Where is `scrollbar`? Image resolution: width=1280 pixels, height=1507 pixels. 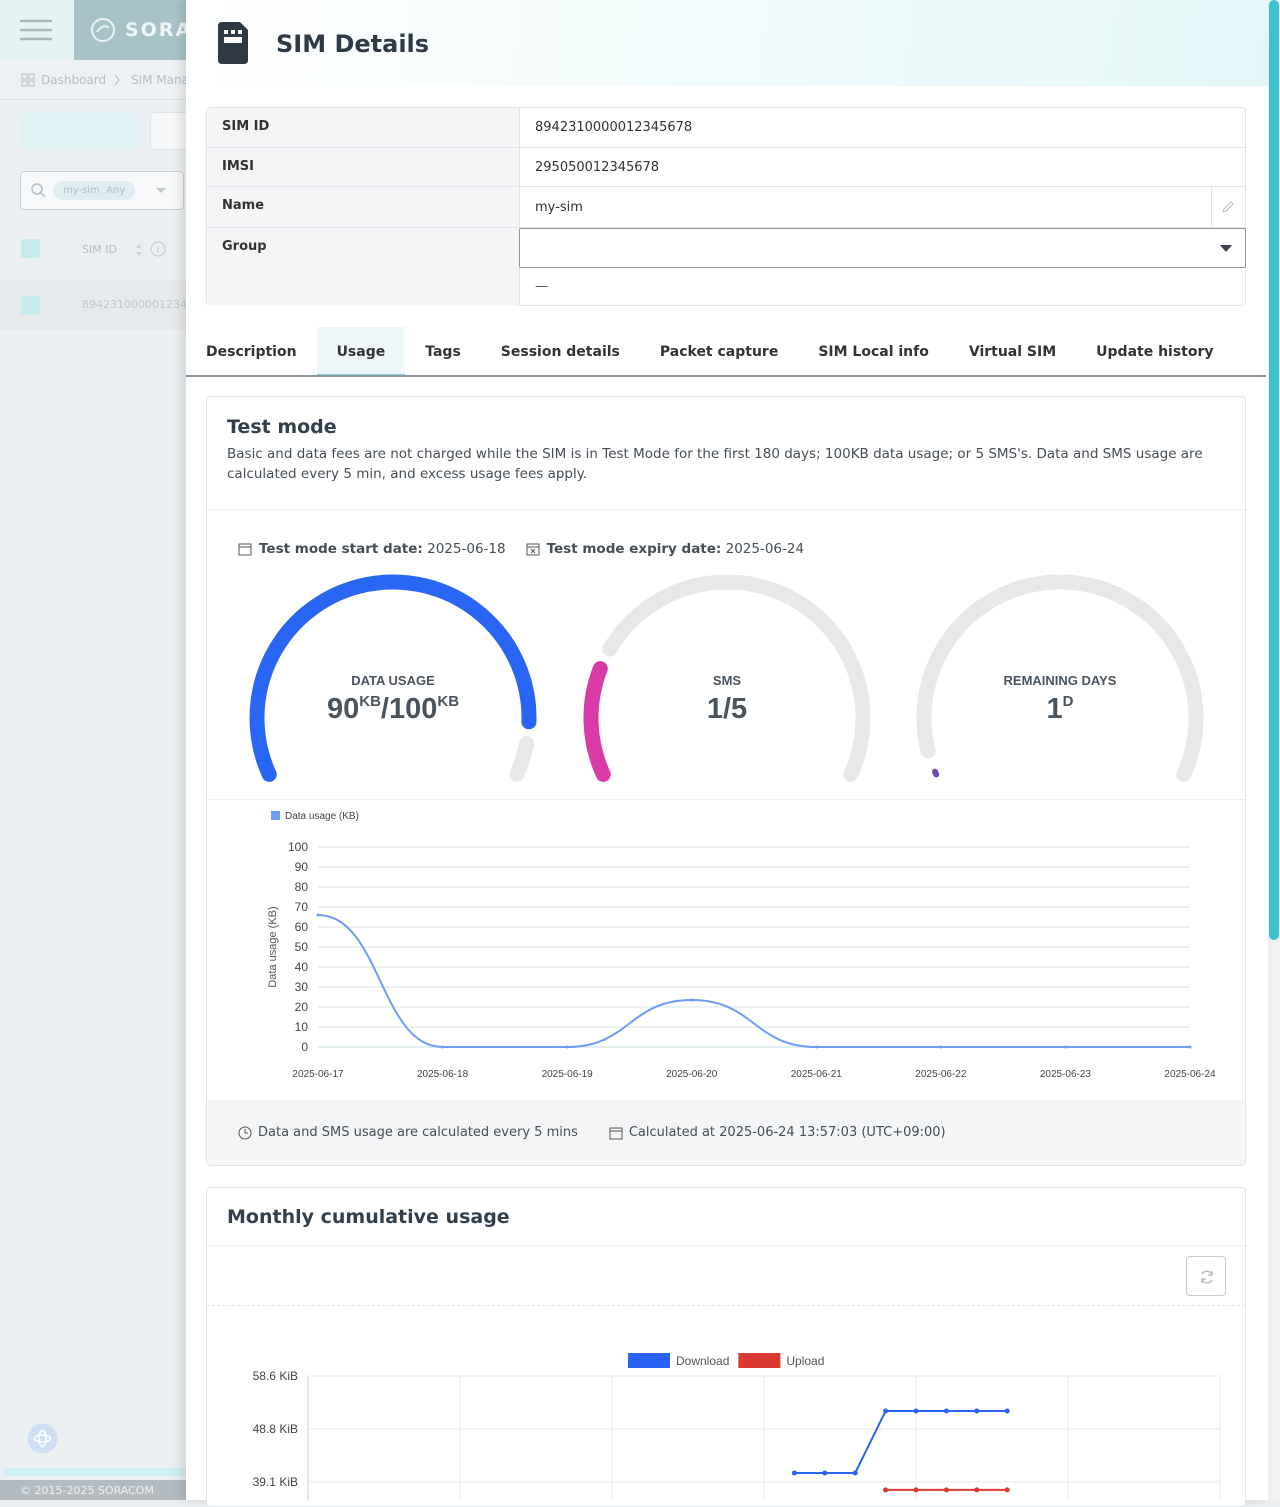 scrollbar is located at coordinates (1274, 750).